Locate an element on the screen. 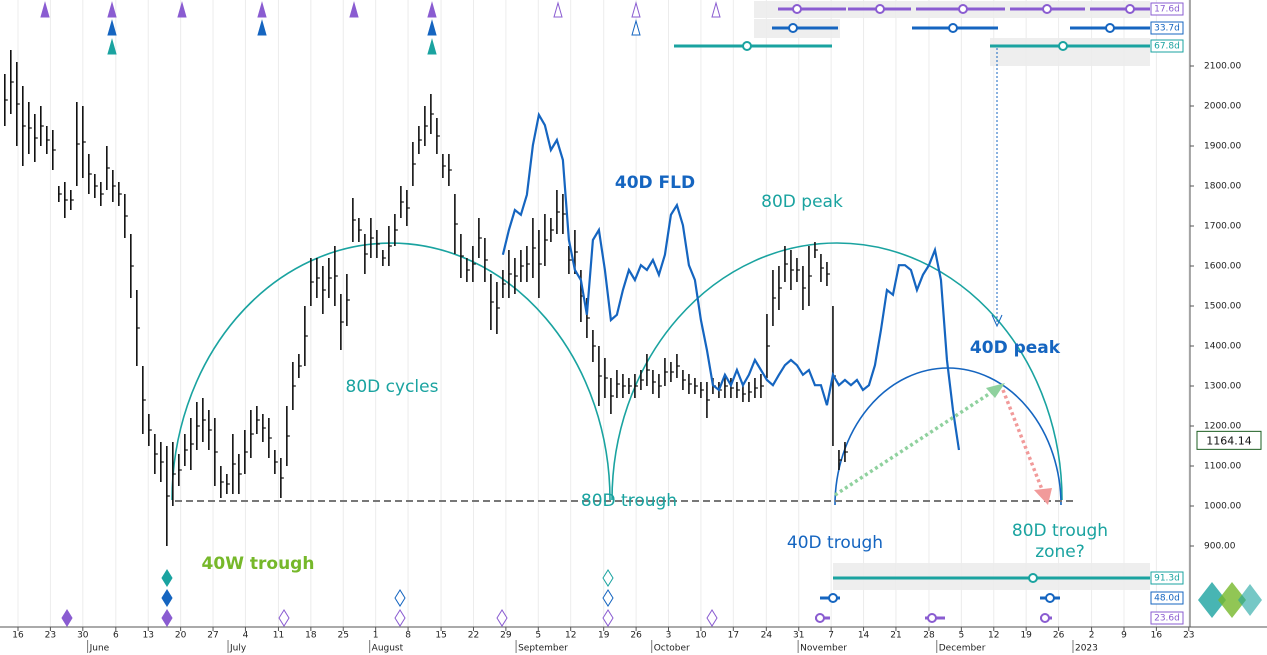 The height and width of the screenshot is (655, 1267). last-price-label: 1164.14 is located at coordinates (1229, 440).